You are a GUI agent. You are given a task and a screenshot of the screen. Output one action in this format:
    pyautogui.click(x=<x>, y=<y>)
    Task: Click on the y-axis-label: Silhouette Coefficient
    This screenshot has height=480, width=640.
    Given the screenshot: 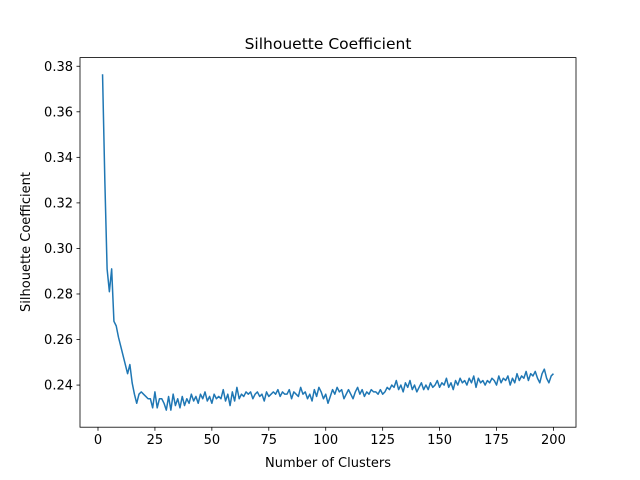 What is the action you would take?
    pyautogui.click(x=26, y=242)
    